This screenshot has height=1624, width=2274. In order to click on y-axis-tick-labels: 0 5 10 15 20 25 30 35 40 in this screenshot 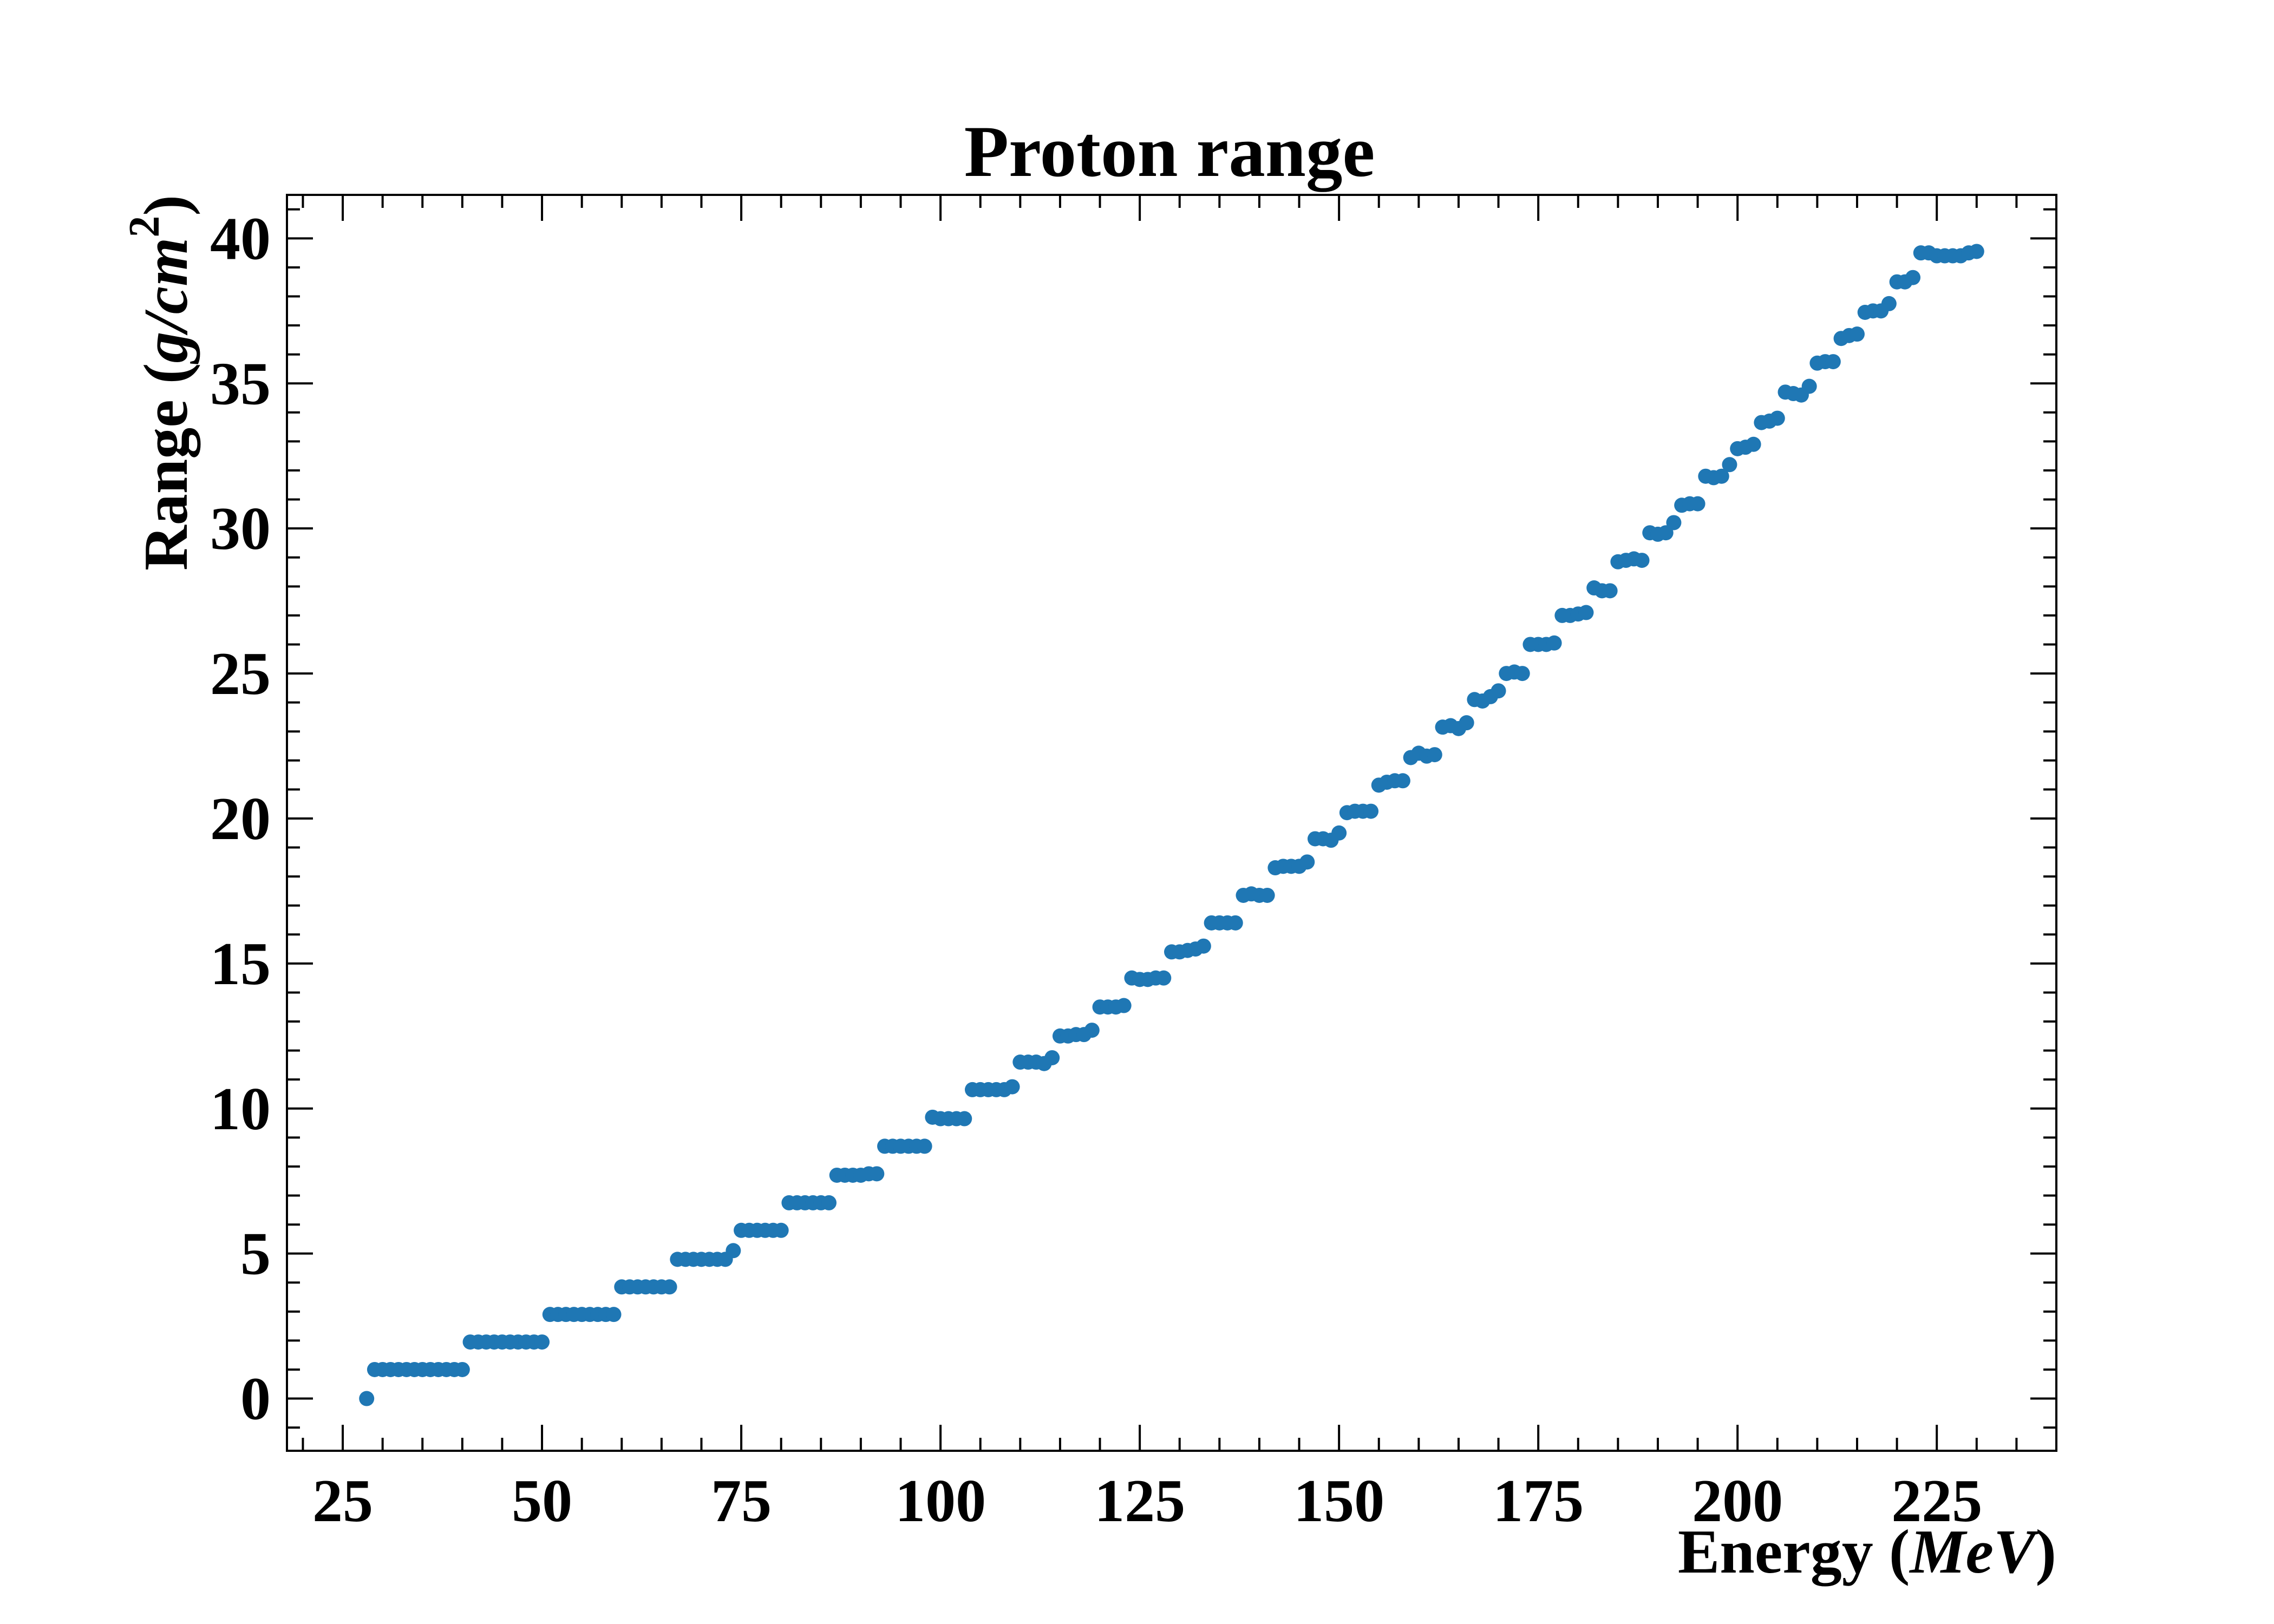, I will do `click(241, 818)`.